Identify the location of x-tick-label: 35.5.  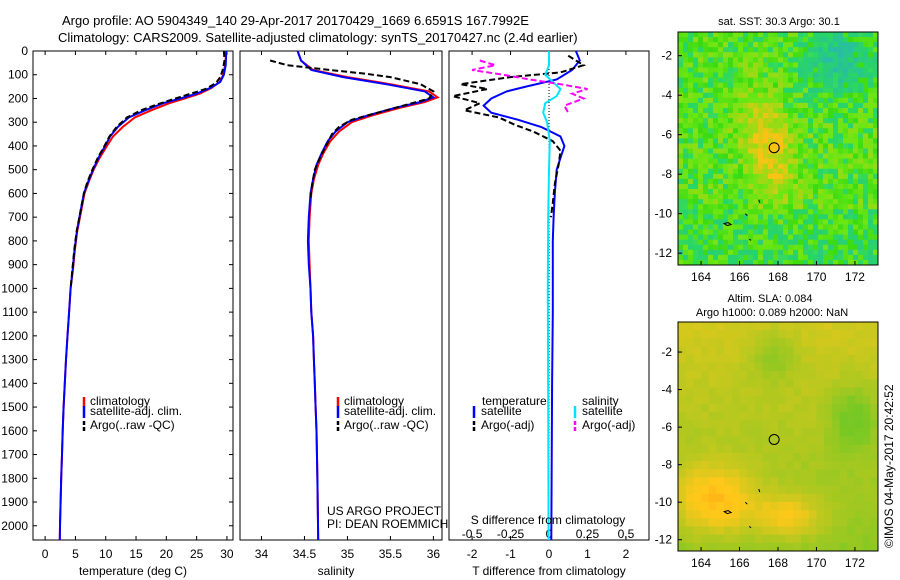
(391, 554).